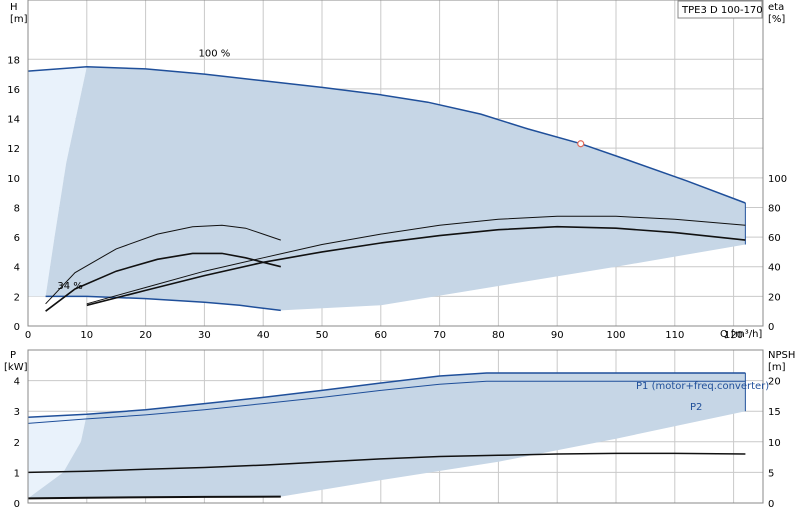 The height and width of the screenshot is (520, 800). What do you see at coordinates (13, 179) in the screenshot?
I see `h-tick-label: 10` at bounding box center [13, 179].